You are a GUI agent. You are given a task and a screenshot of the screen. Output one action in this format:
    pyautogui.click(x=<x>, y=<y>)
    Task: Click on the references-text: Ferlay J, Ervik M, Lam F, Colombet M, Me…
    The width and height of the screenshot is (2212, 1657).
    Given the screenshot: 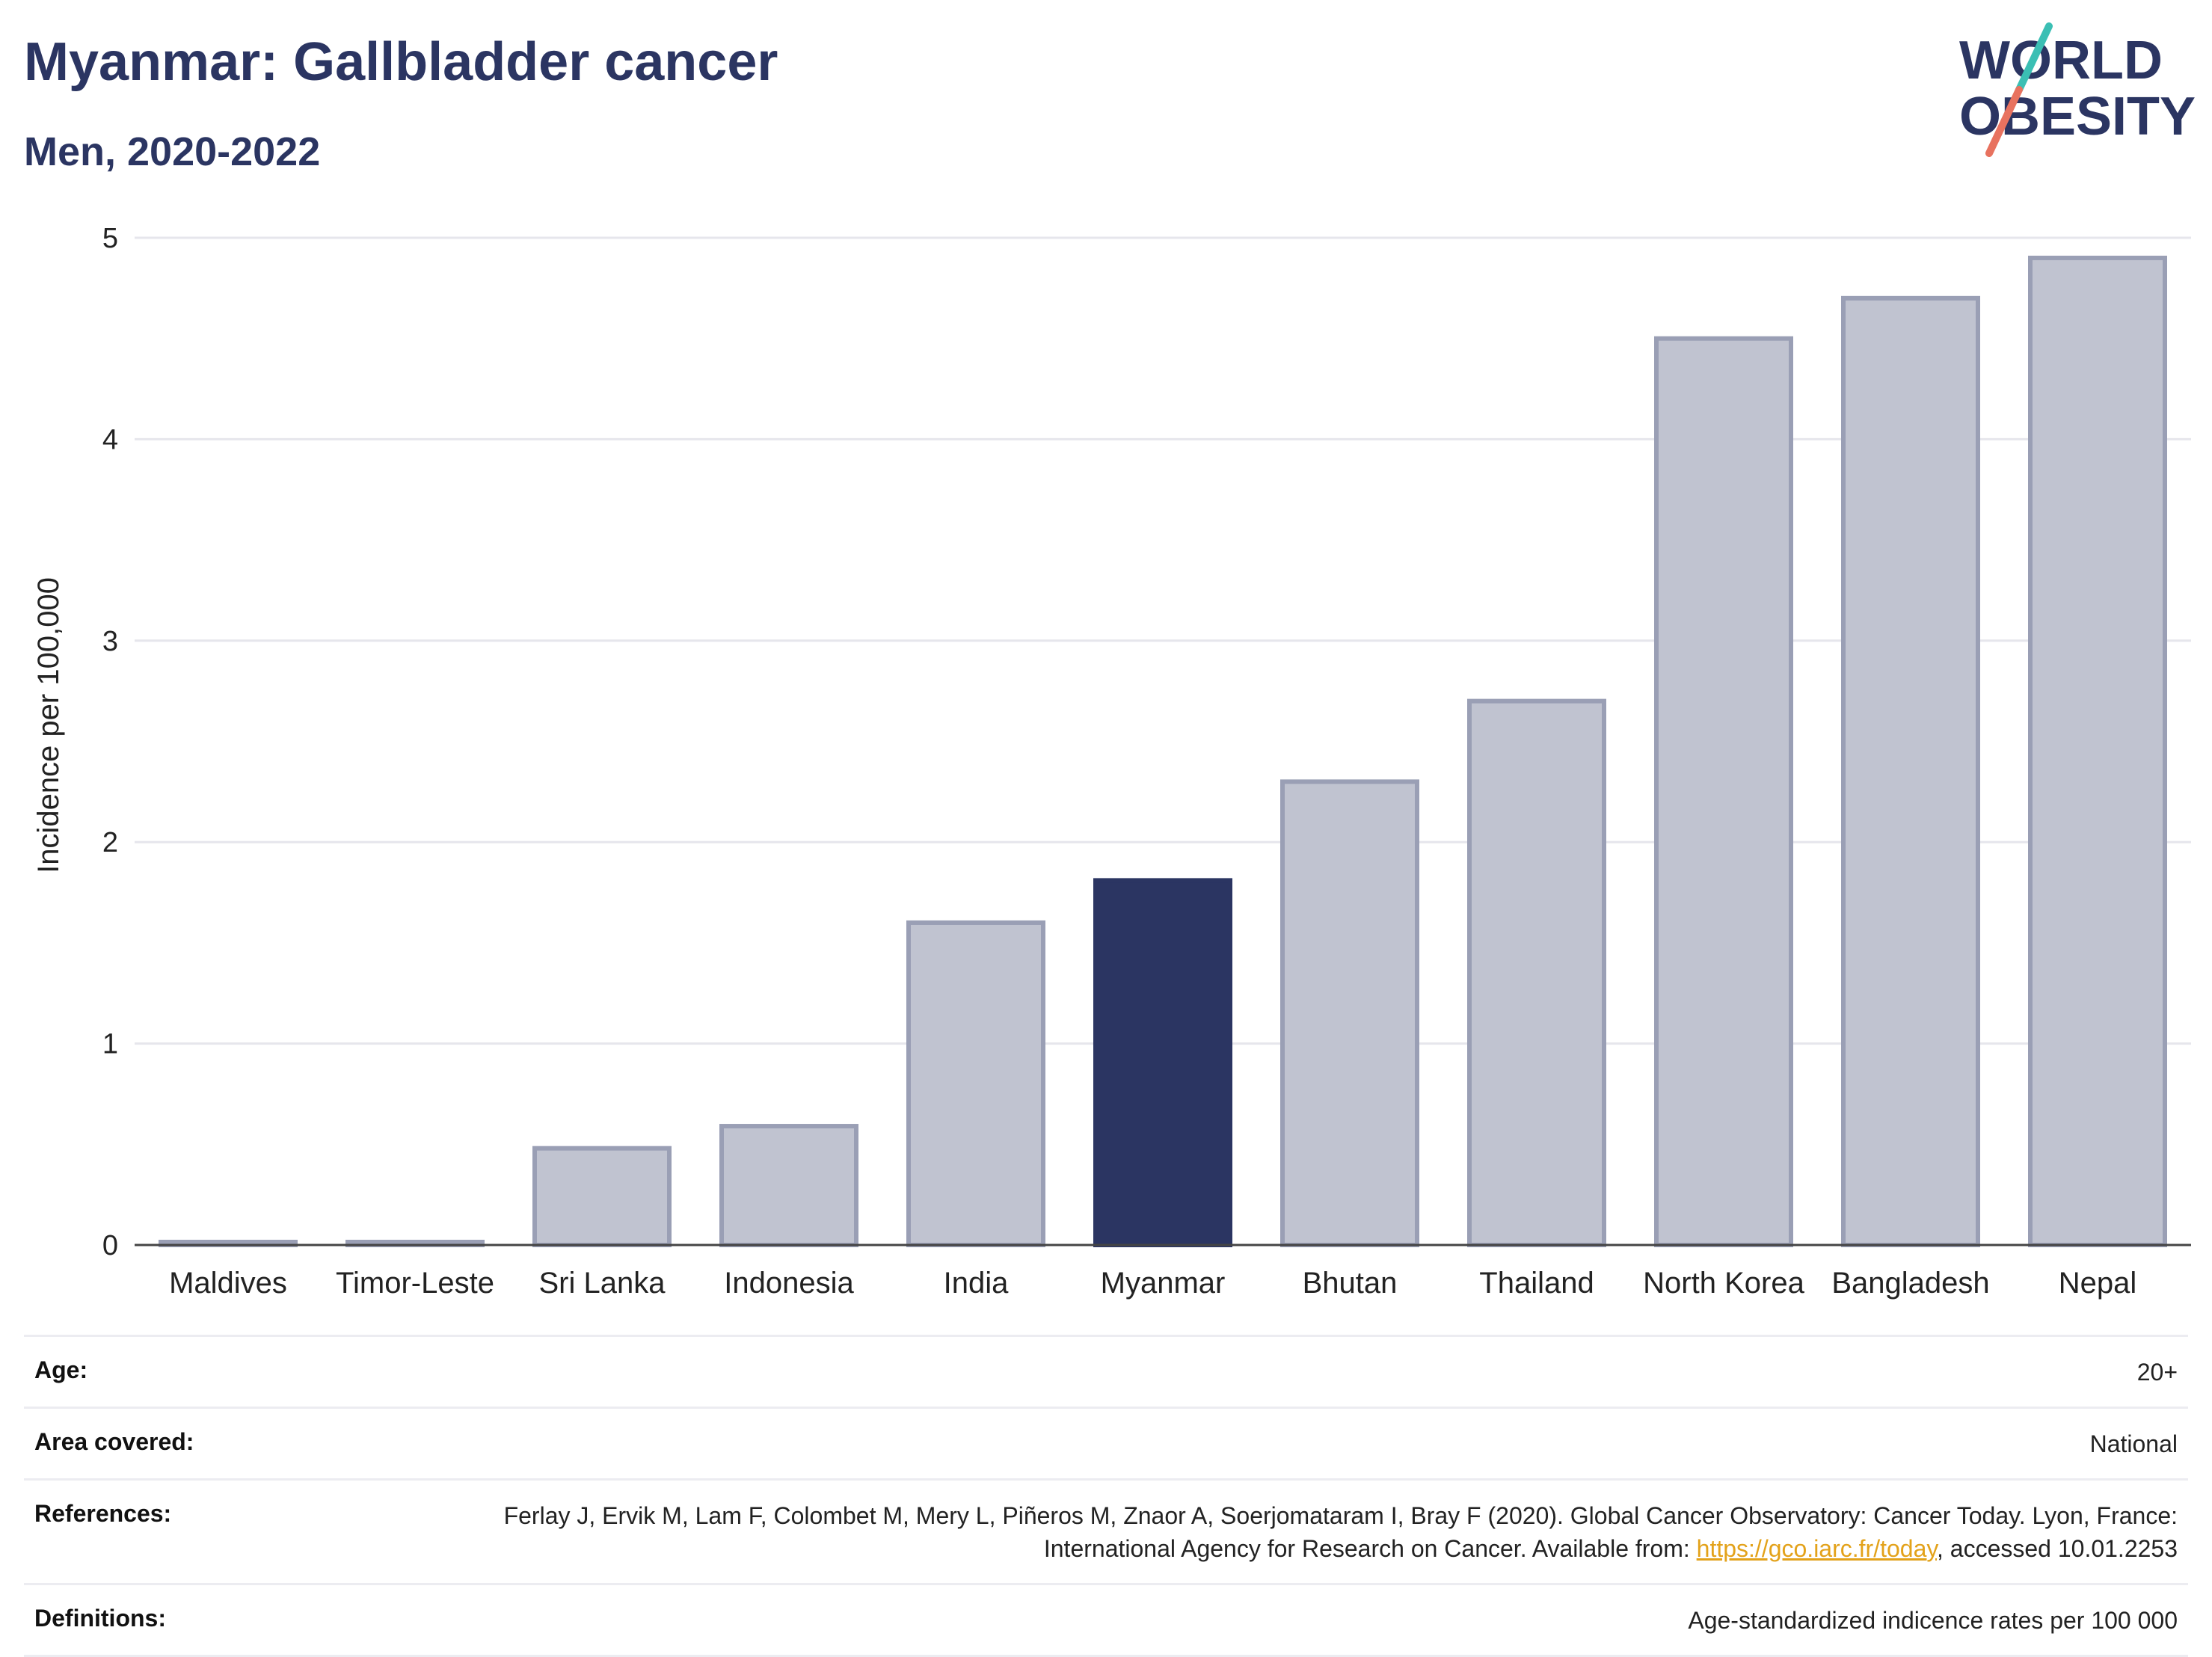 What is the action you would take?
    pyautogui.click(x=1340, y=1532)
    